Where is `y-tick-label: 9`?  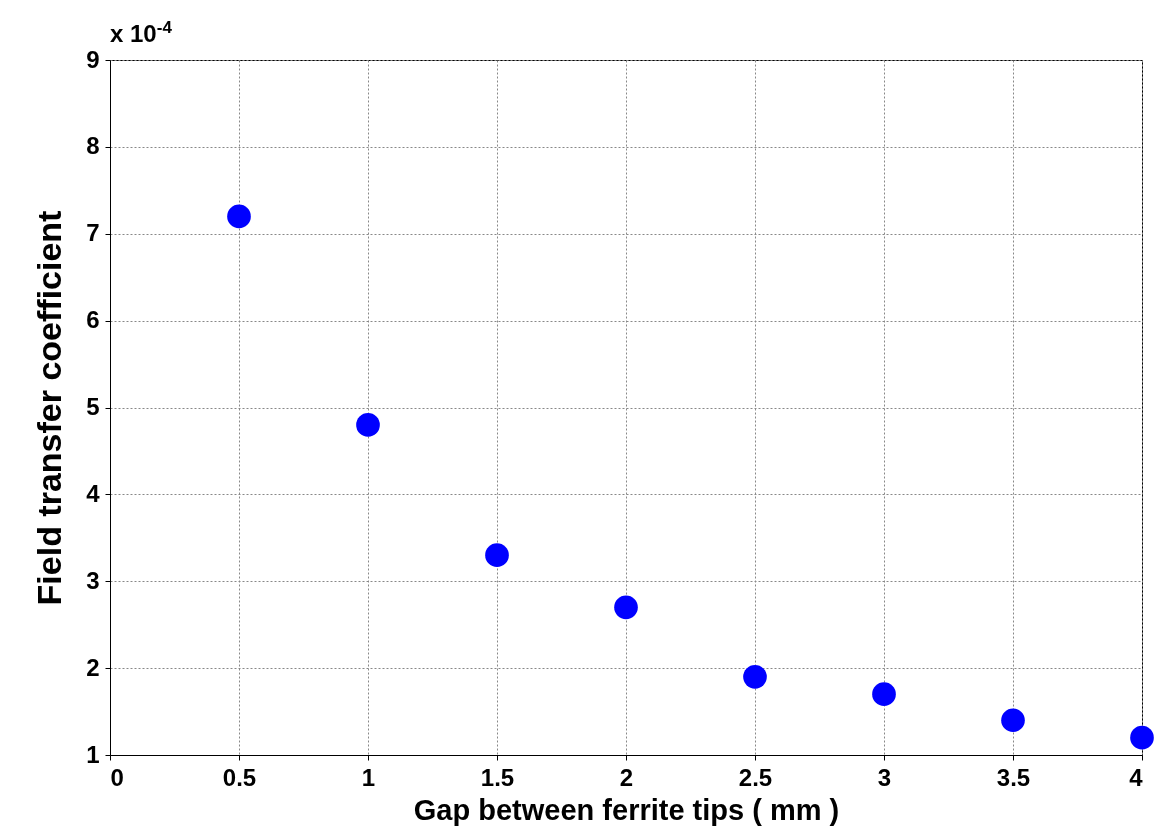 y-tick-label: 9 is located at coordinates (93, 59).